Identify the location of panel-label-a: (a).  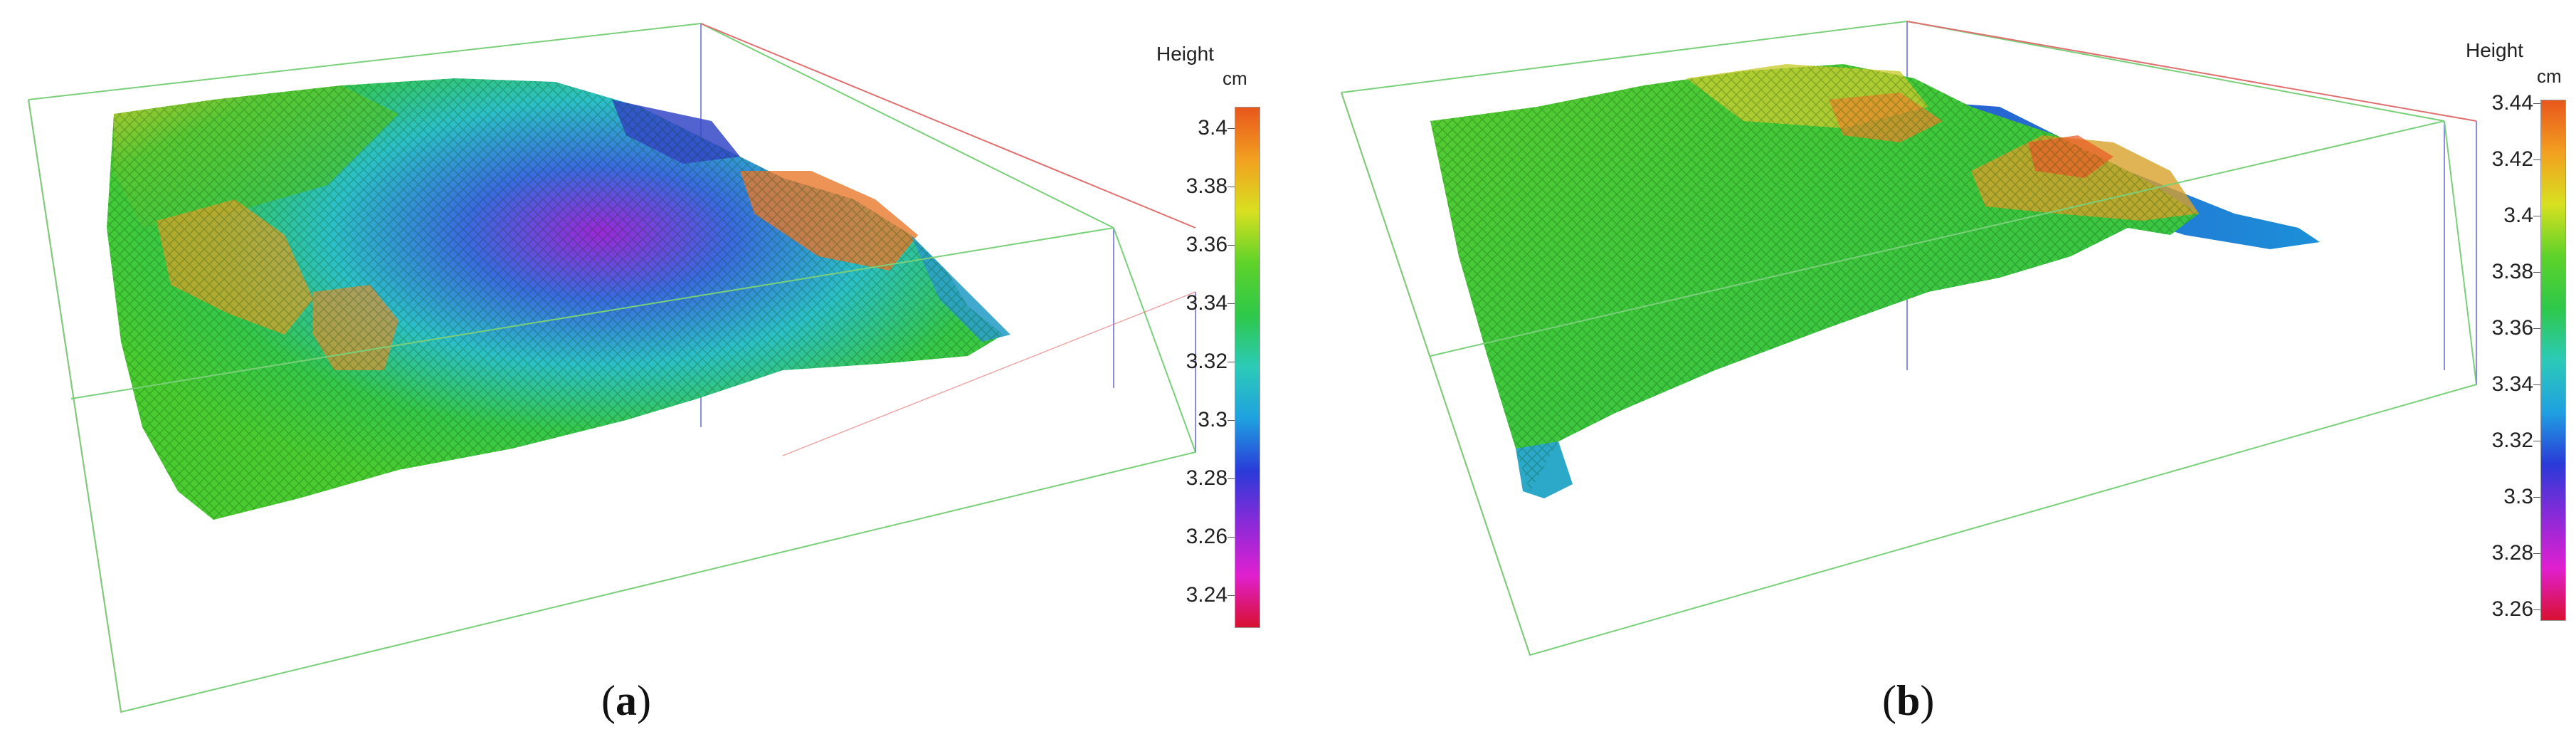
(626, 700).